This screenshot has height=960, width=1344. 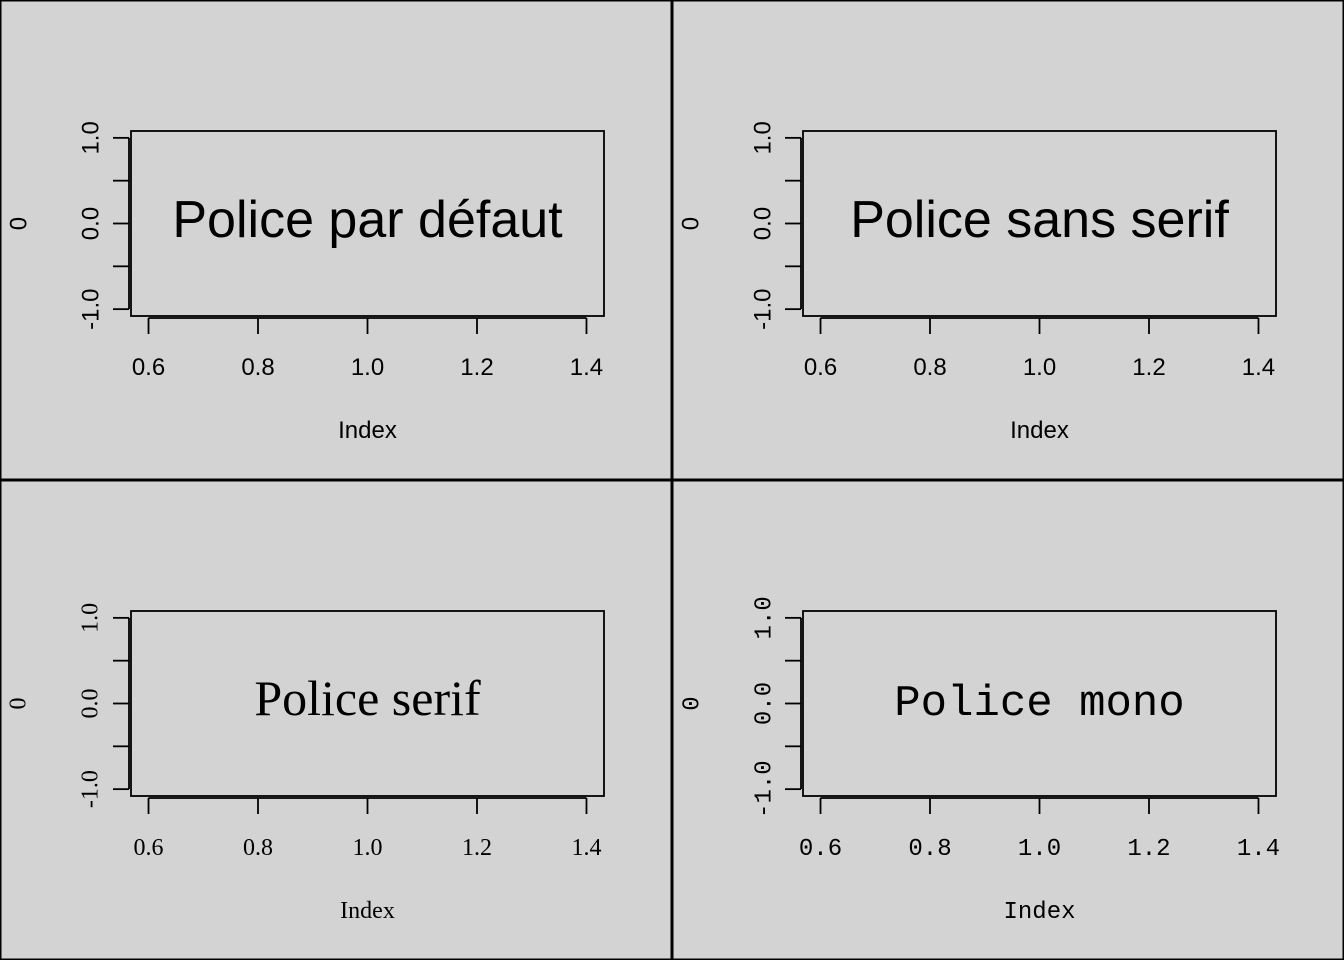 What do you see at coordinates (367, 698) in the screenshot?
I see `annotation-text: Police serif` at bounding box center [367, 698].